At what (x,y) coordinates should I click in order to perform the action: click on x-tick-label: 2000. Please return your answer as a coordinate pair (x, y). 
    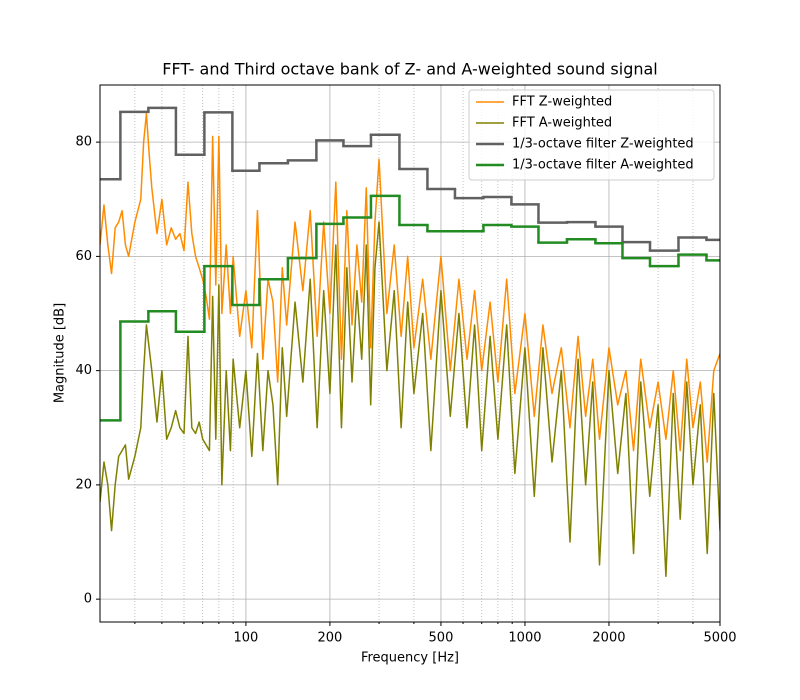
    Looking at the image, I should click on (608, 638).